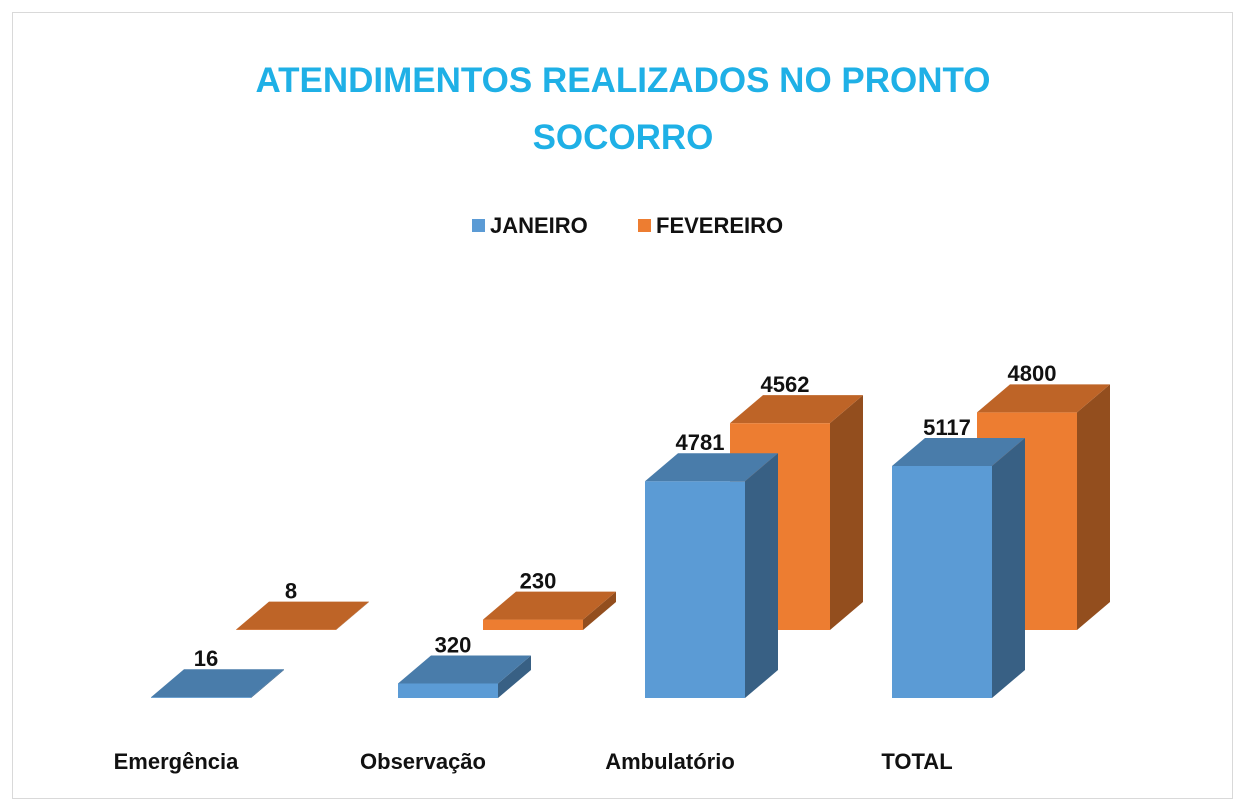 This screenshot has height=807, width=1247. Describe the element at coordinates (538, 580) in the screenshot. I see `data-label: 230` at that location.